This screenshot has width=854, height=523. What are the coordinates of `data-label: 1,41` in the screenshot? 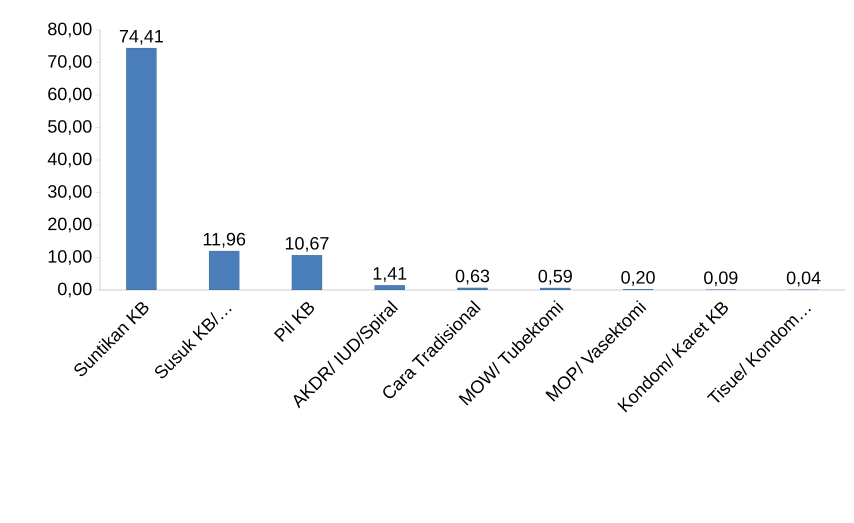 It's located at (390, 274).